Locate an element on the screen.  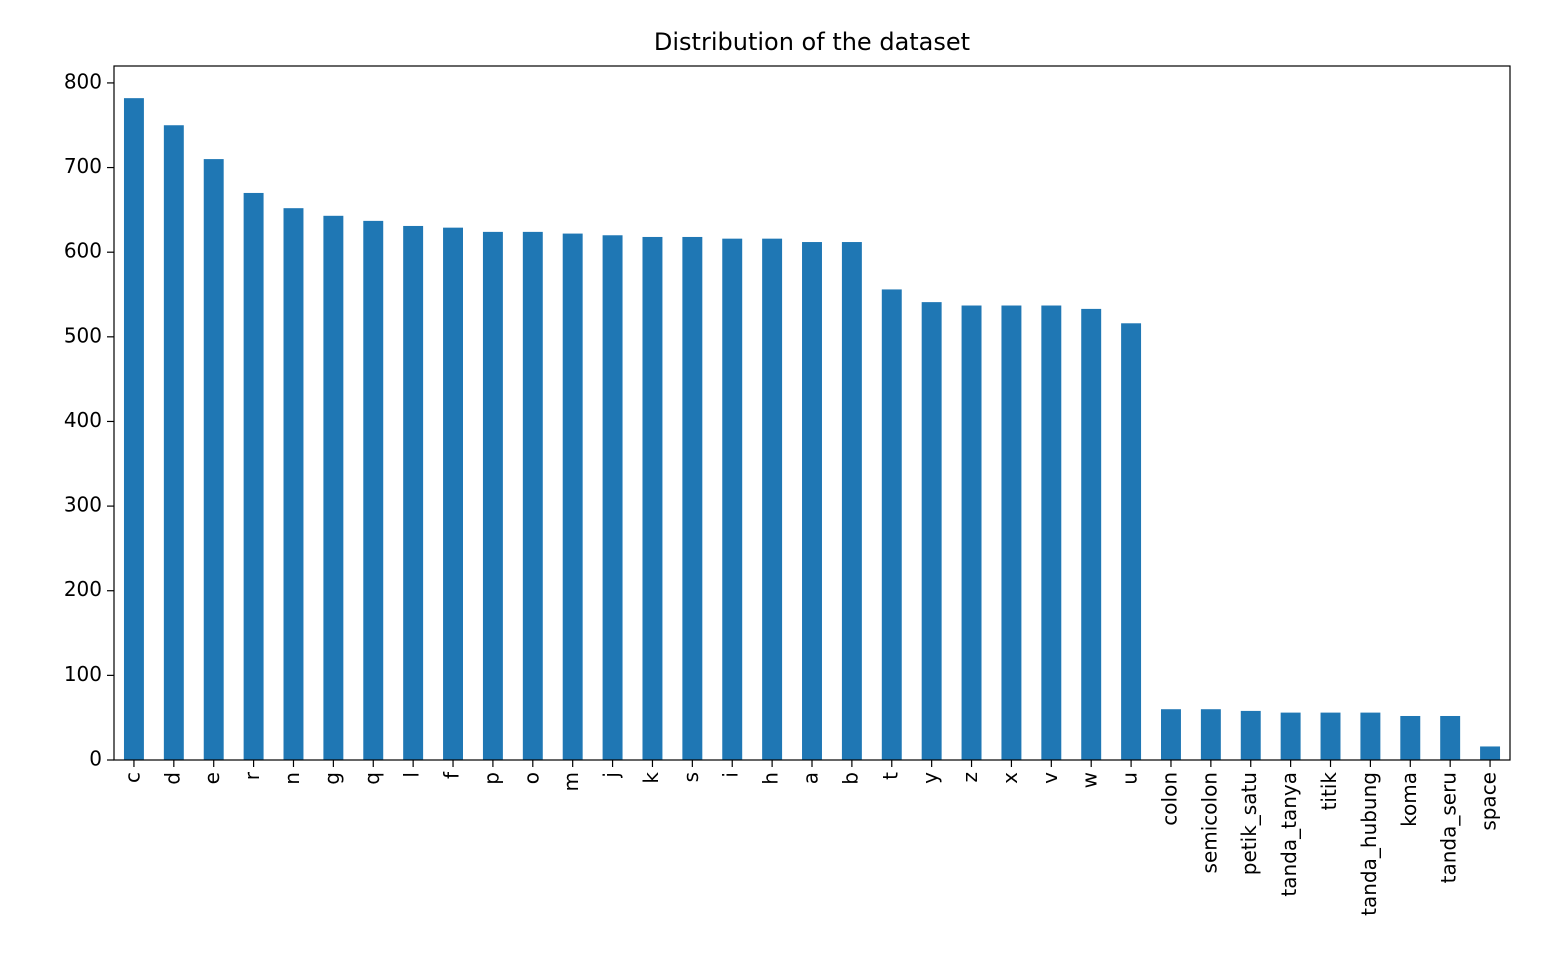
x-tick-label: l is located at coordinates (412, 775).